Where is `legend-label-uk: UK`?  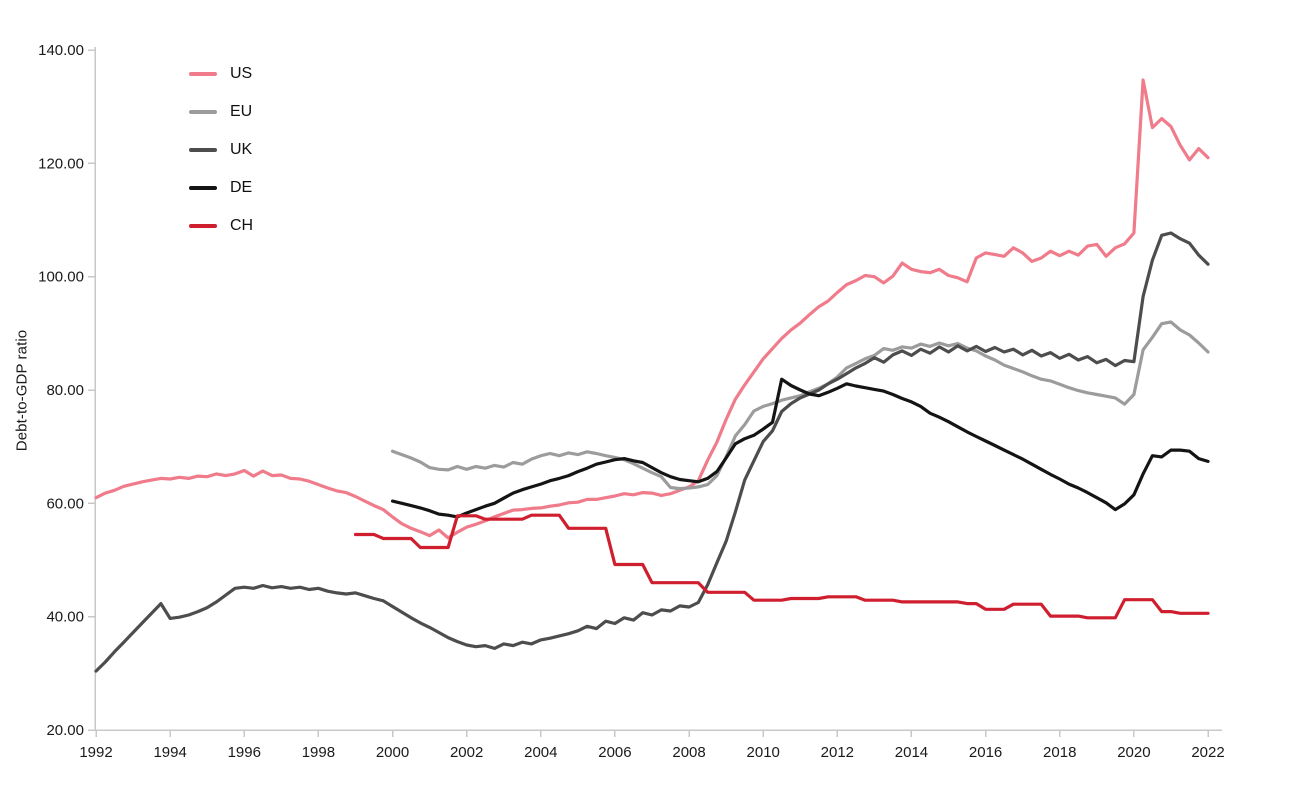 legend-label-uk: UK is located at coordinates (241, 149).